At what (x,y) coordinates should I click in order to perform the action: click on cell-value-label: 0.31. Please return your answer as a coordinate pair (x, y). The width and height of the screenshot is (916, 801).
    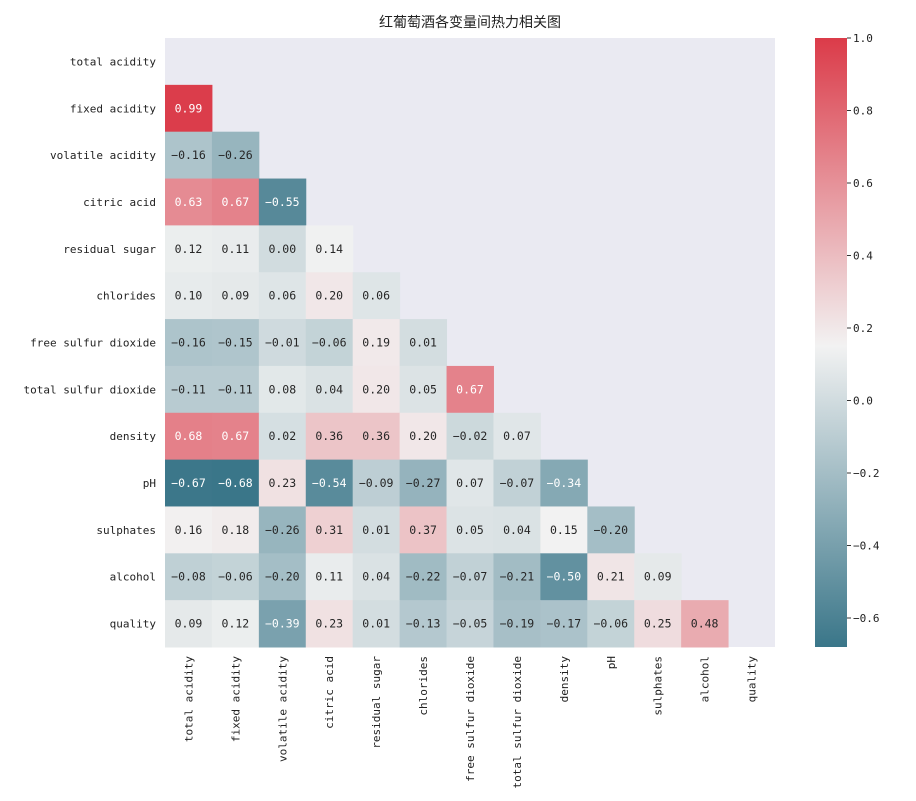
    Looking at the image, I should click on (329, 530).